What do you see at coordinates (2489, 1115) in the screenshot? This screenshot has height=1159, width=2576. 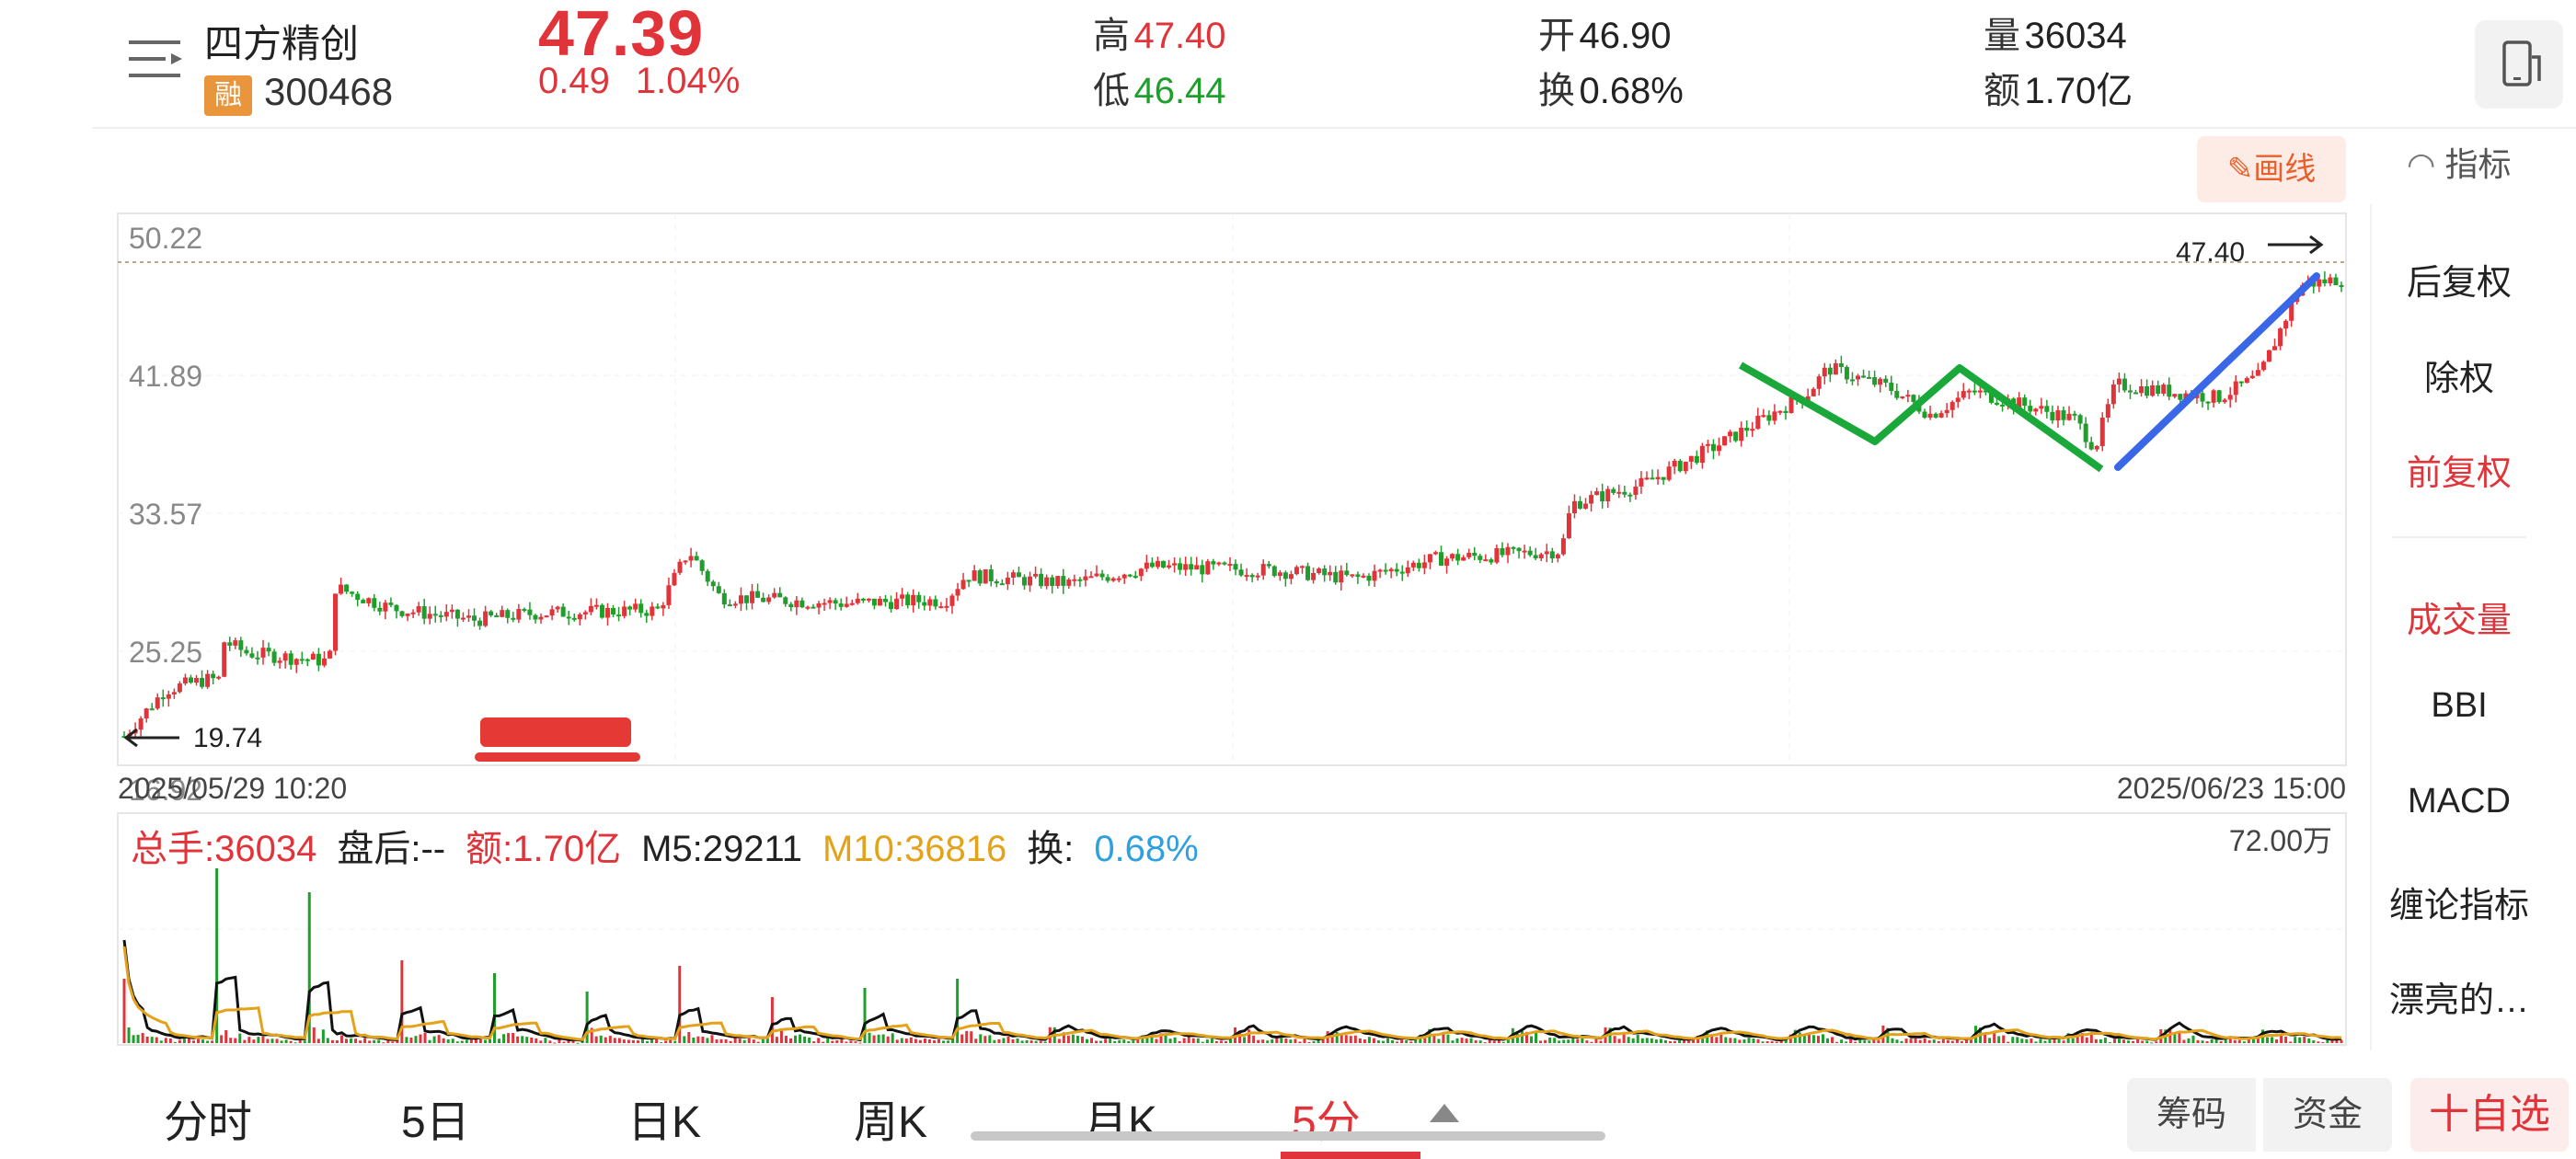 I see `add-favorite-button: 十自选` at bounding box center [2489, 1115].